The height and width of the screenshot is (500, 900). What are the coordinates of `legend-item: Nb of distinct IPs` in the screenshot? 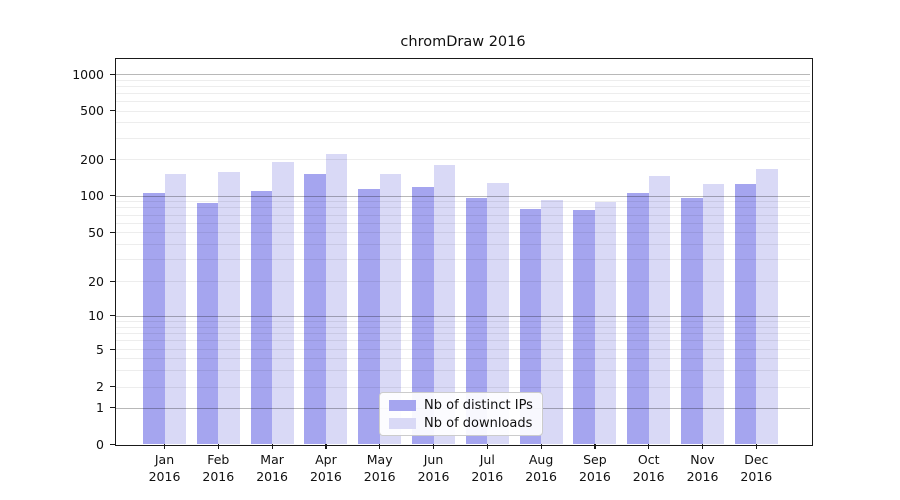 It's located at (461, 405).